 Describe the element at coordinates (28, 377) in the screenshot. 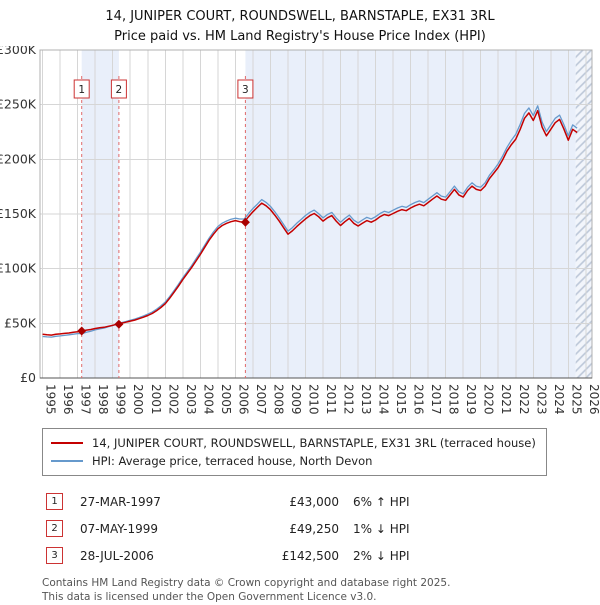

I see `y-tick-label: £0` at that location.